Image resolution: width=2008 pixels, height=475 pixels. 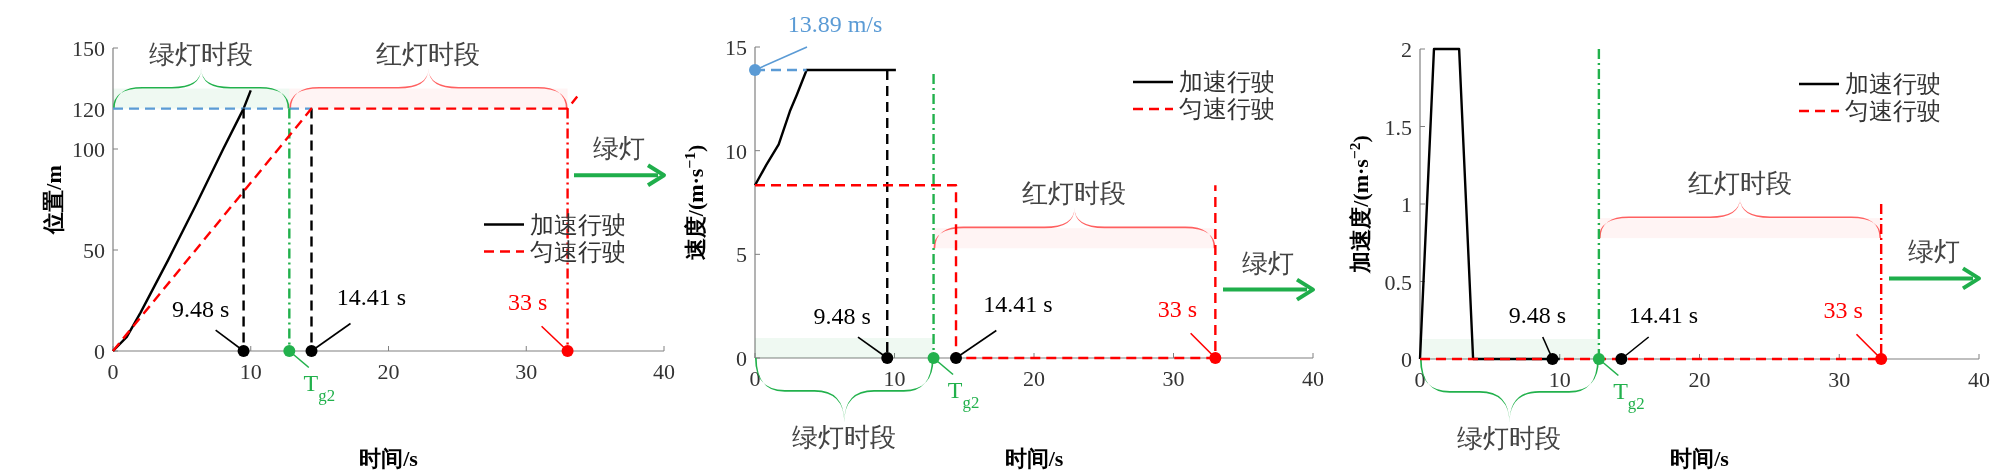 What do you see at coordinates (741, 255) in the screenshot?
I see `y-tick-label: 5` at bounding box center [741, 255].